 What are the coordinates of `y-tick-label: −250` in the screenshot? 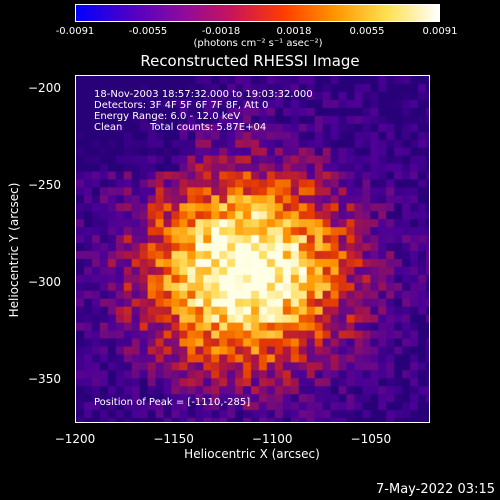 It's located at (44, 184).